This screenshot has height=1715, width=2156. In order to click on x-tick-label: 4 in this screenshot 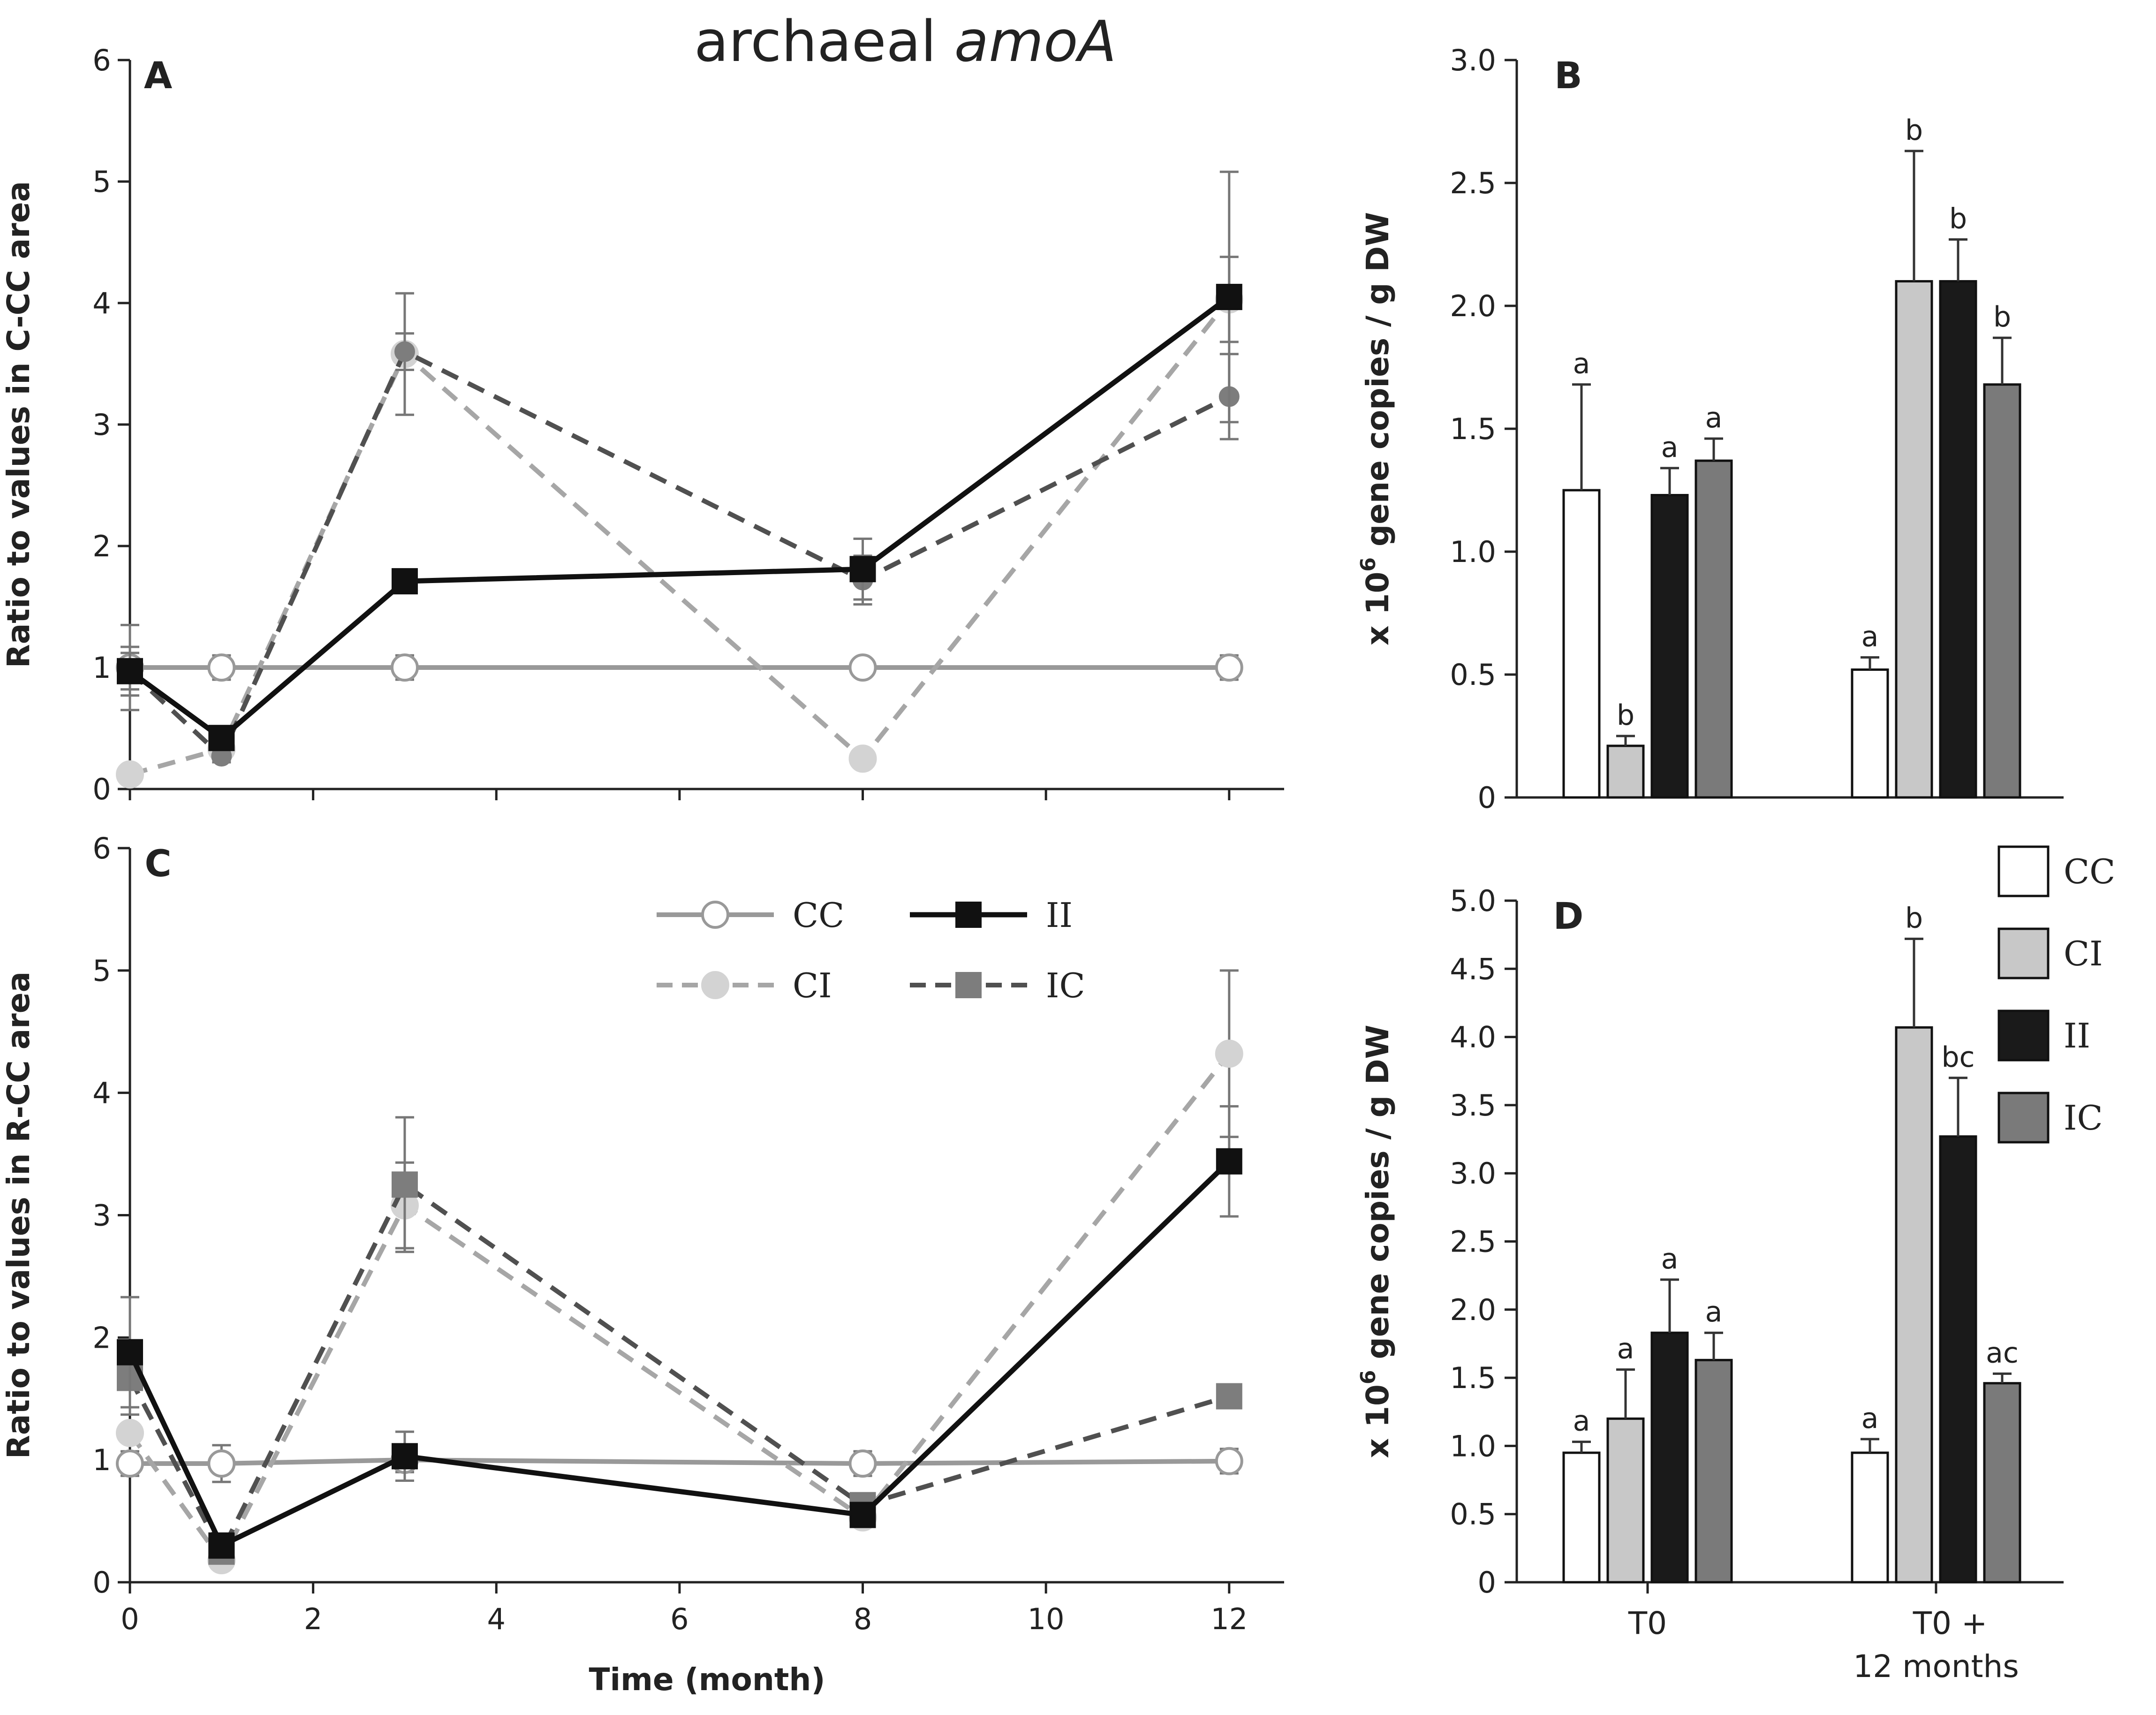, I will do `click(496, 1619)`.